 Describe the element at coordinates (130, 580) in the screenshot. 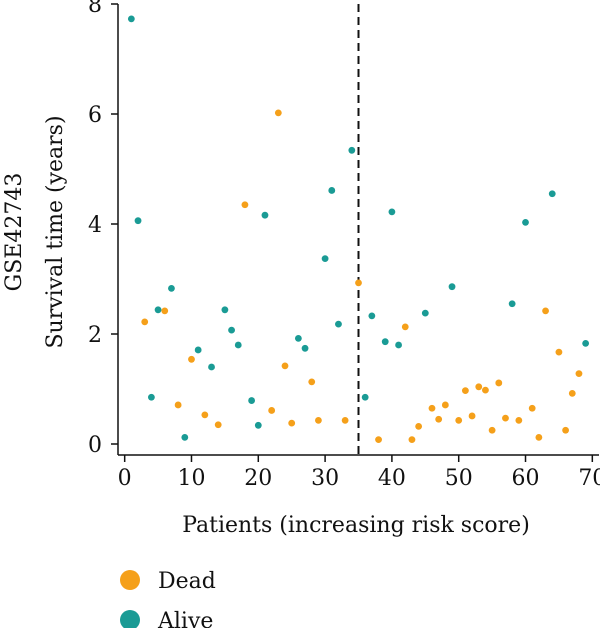

I see `legend-marker-dead` at that location.